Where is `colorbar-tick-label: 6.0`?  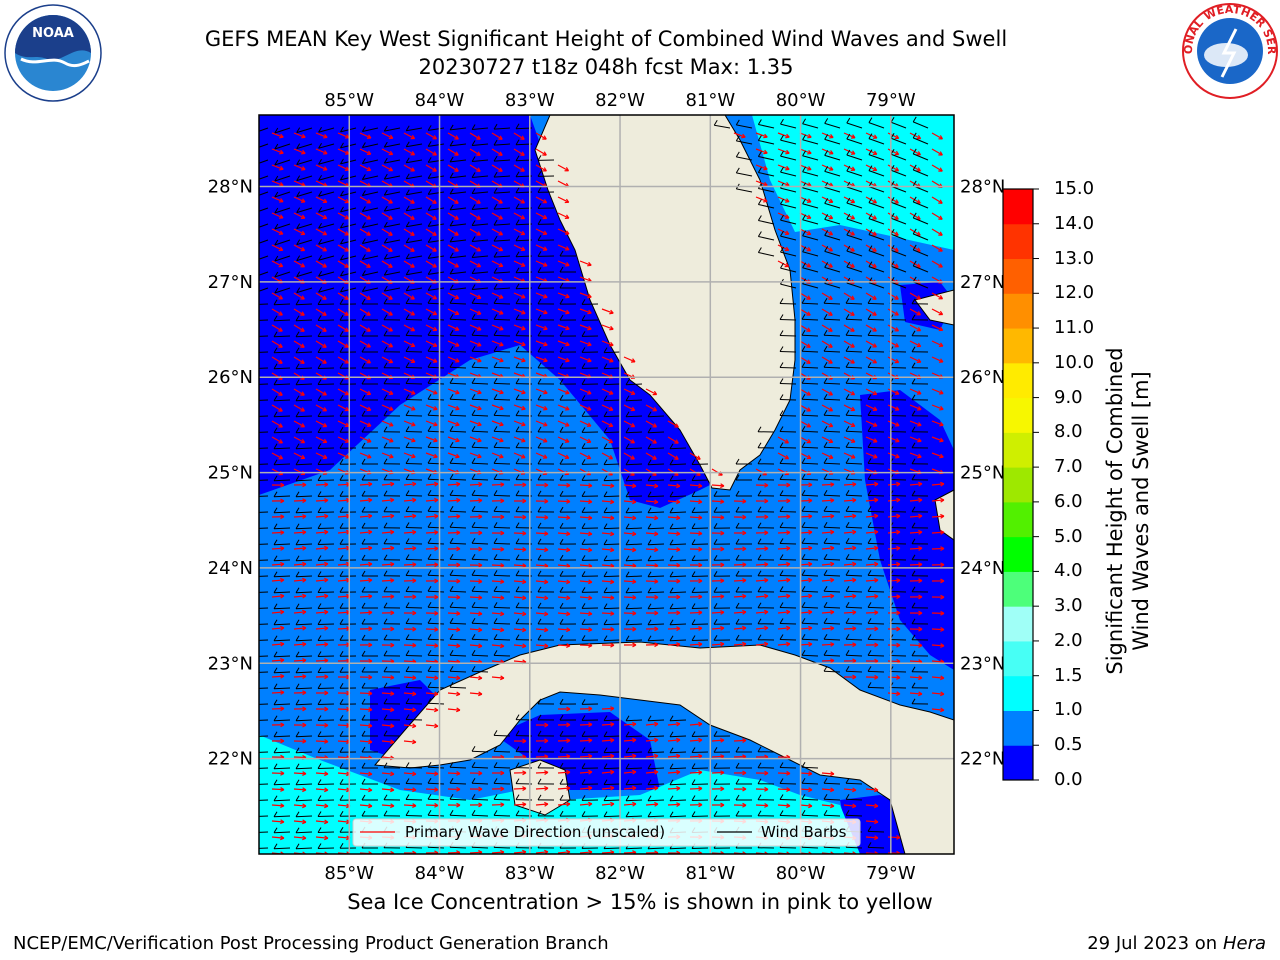 colorbar-tick-label: 6.0 is located at coordinates (1068, 501).